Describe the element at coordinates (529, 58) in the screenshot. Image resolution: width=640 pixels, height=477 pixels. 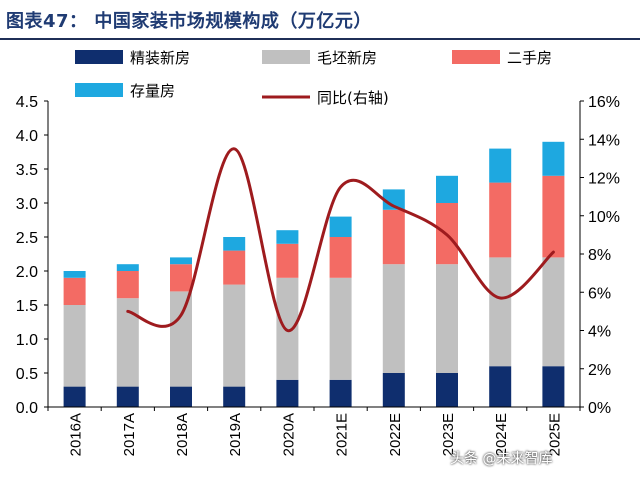
I see `legend-label-2: 二手房` at that location.